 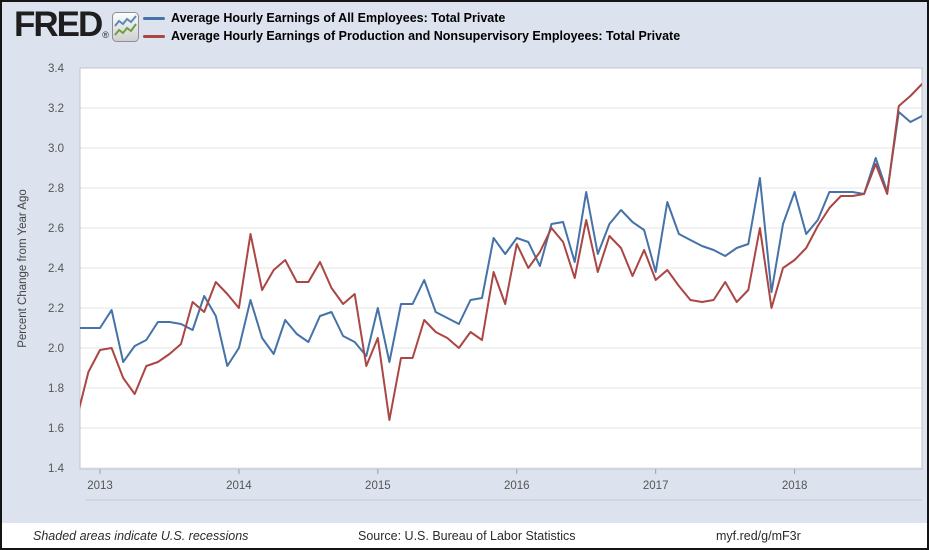 What do you see at coordinates (56, 309) in the screenshot?
I see `y-tick-label: 2.2` at bounding box center [56, 309].